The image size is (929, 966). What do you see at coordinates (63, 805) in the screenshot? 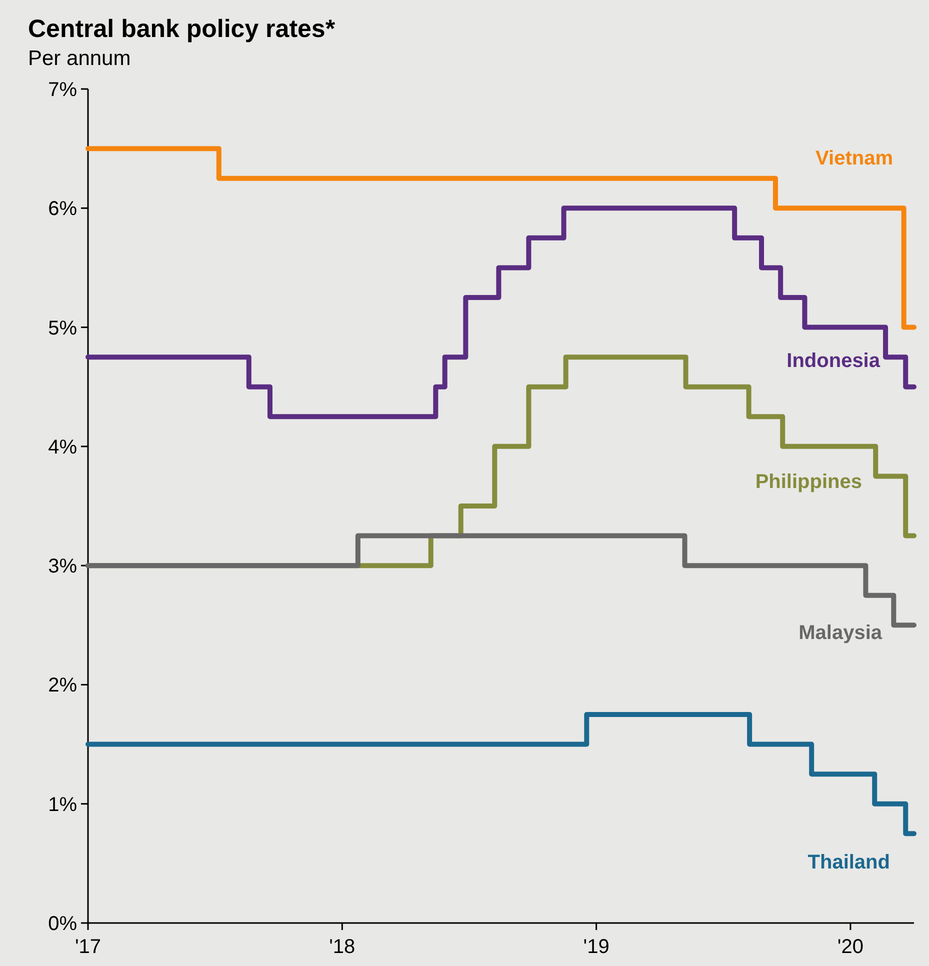
I see `y-tick-label: 1%` at bounding box center [63, 805].